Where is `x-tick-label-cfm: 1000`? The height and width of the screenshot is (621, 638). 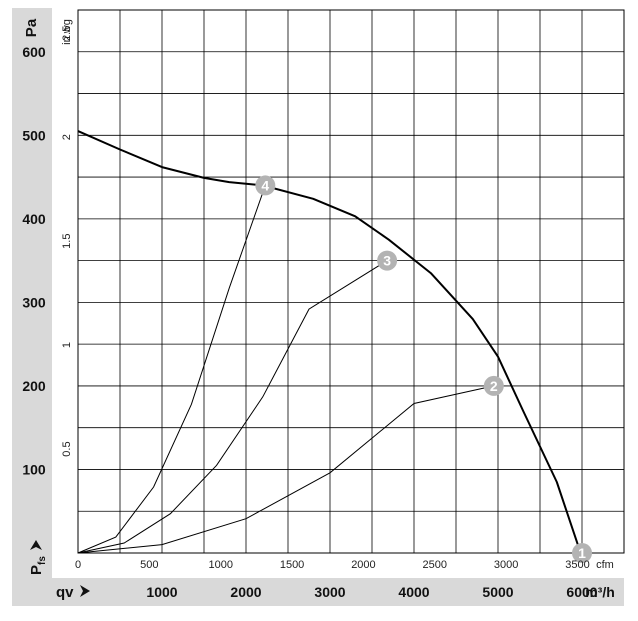 x-tick-label-cfm: 1000 is located at coordinates (220, 565).